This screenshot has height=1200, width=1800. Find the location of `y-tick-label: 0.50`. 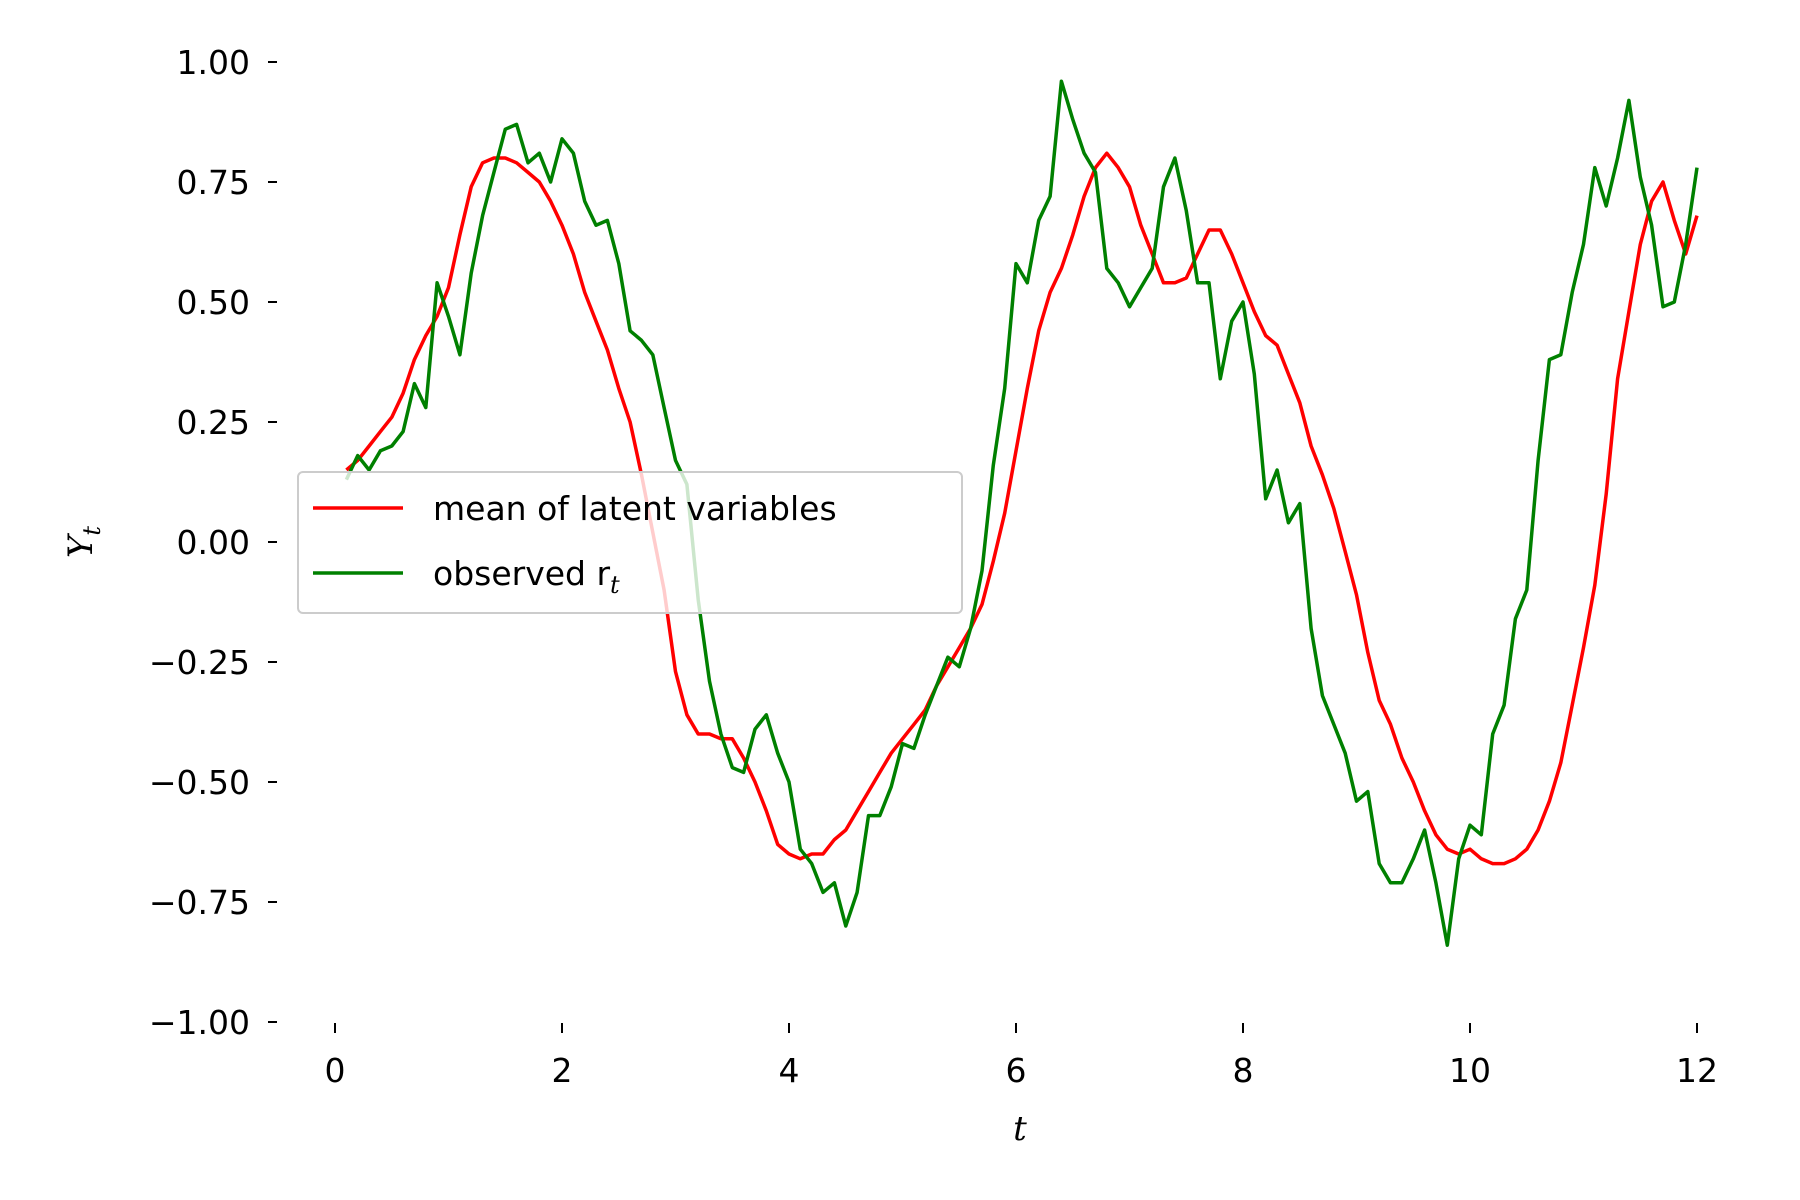

y-tick-label: 0.50 is located at coordinates (213, 302).